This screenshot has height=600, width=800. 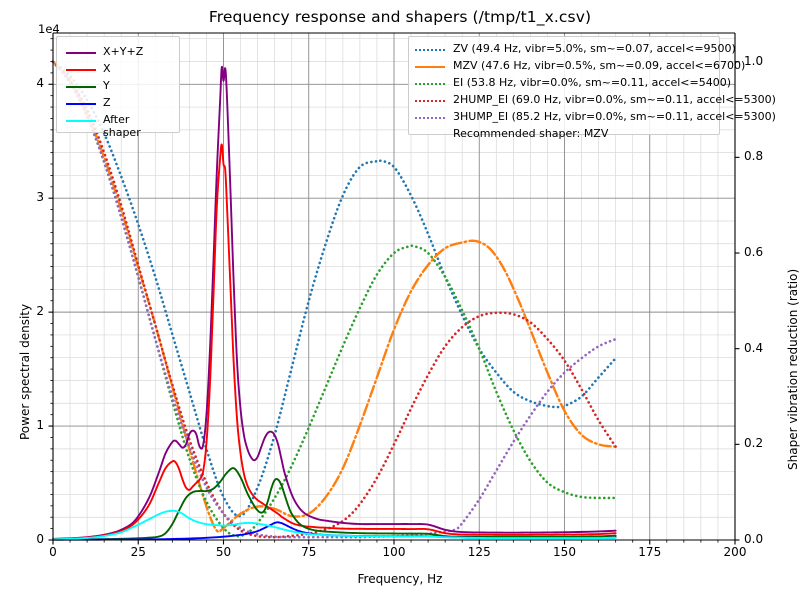 What do you see at coordinates (118, 87) in the screenshot?
I see `psd-legend: X+Y+Z X Y Z After shaper` at bounding box center [118, 87].